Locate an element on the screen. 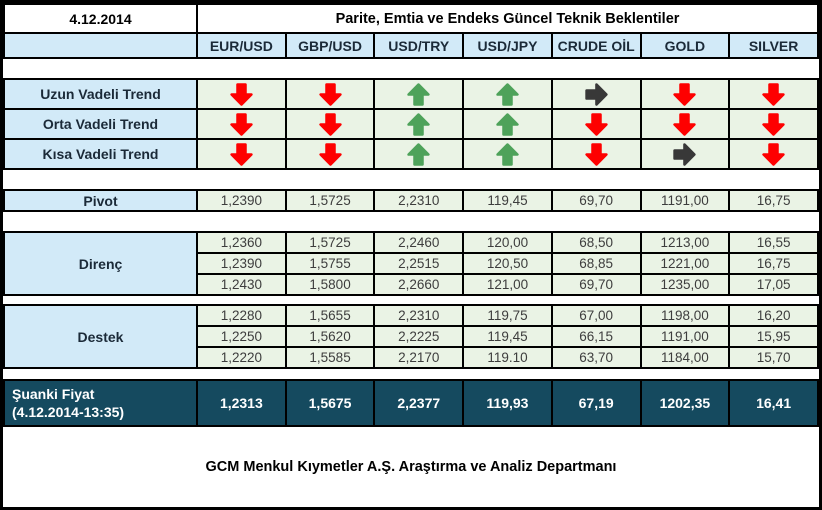 This screenshot has height=510, width=822. support-value: 1191,00 is located at coordinates (685, 336).